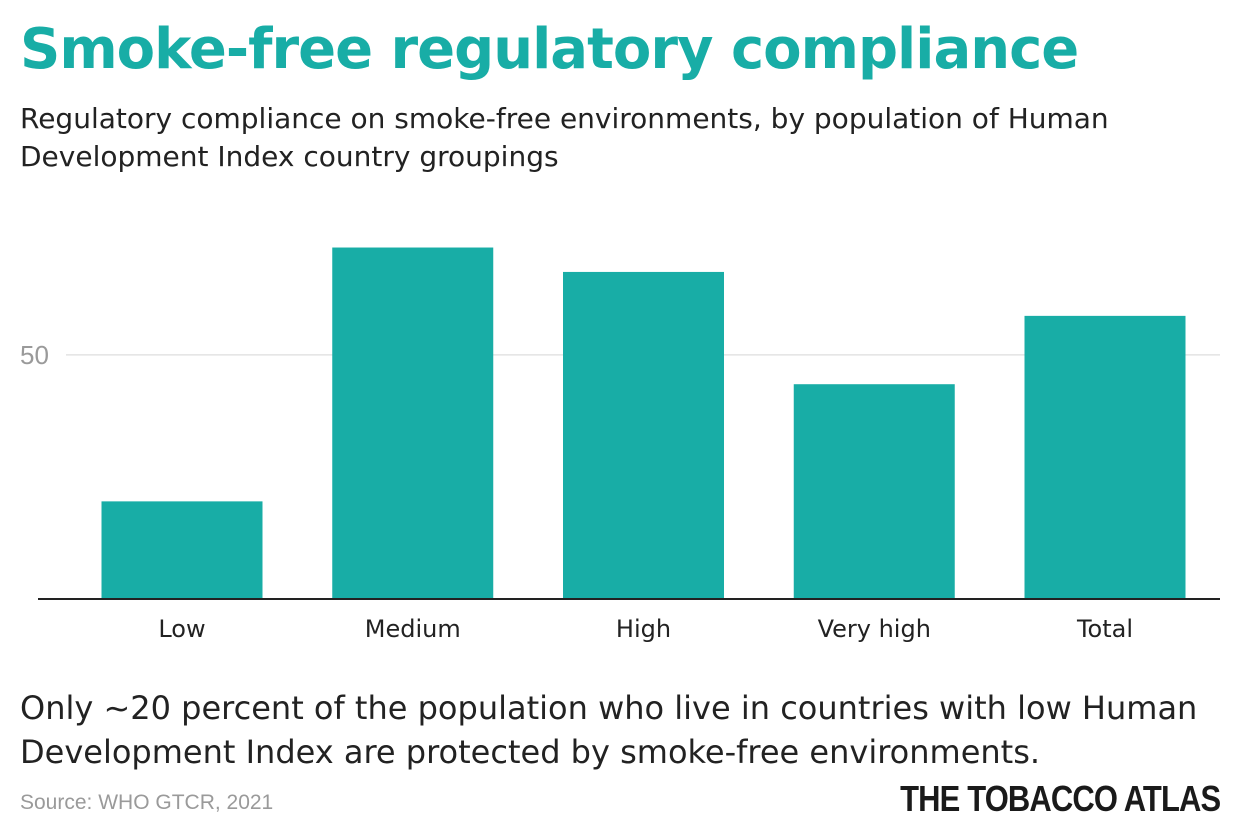 The image size is (1240, 840). Describe the element at coordinates (181, 629) in the screenshot. I see `x-tick-label: Low` at that location.